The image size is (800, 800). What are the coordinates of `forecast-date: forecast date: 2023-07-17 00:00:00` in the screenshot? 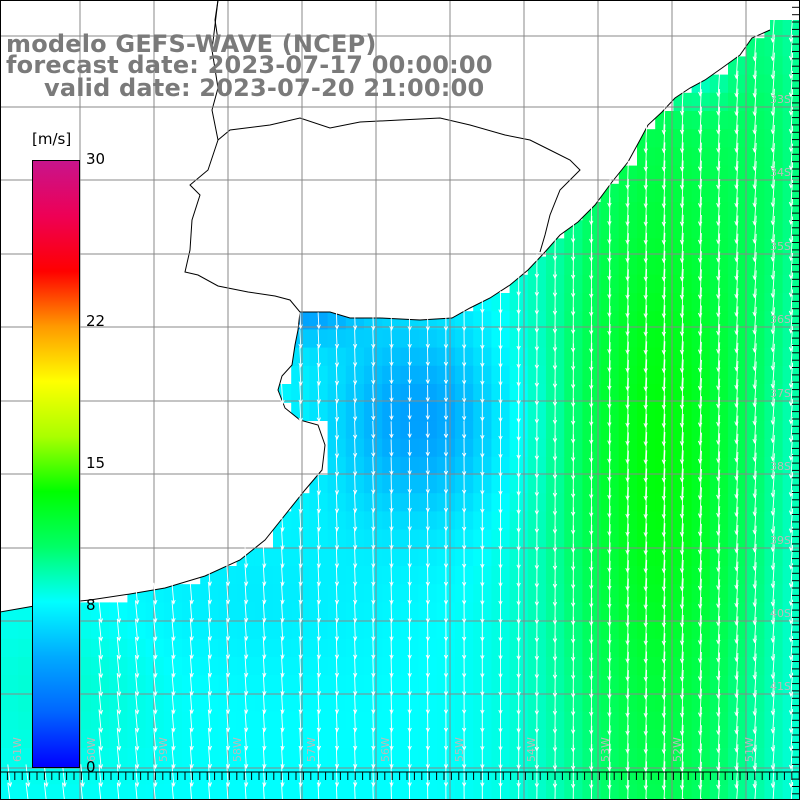 It's located at (249, 65).